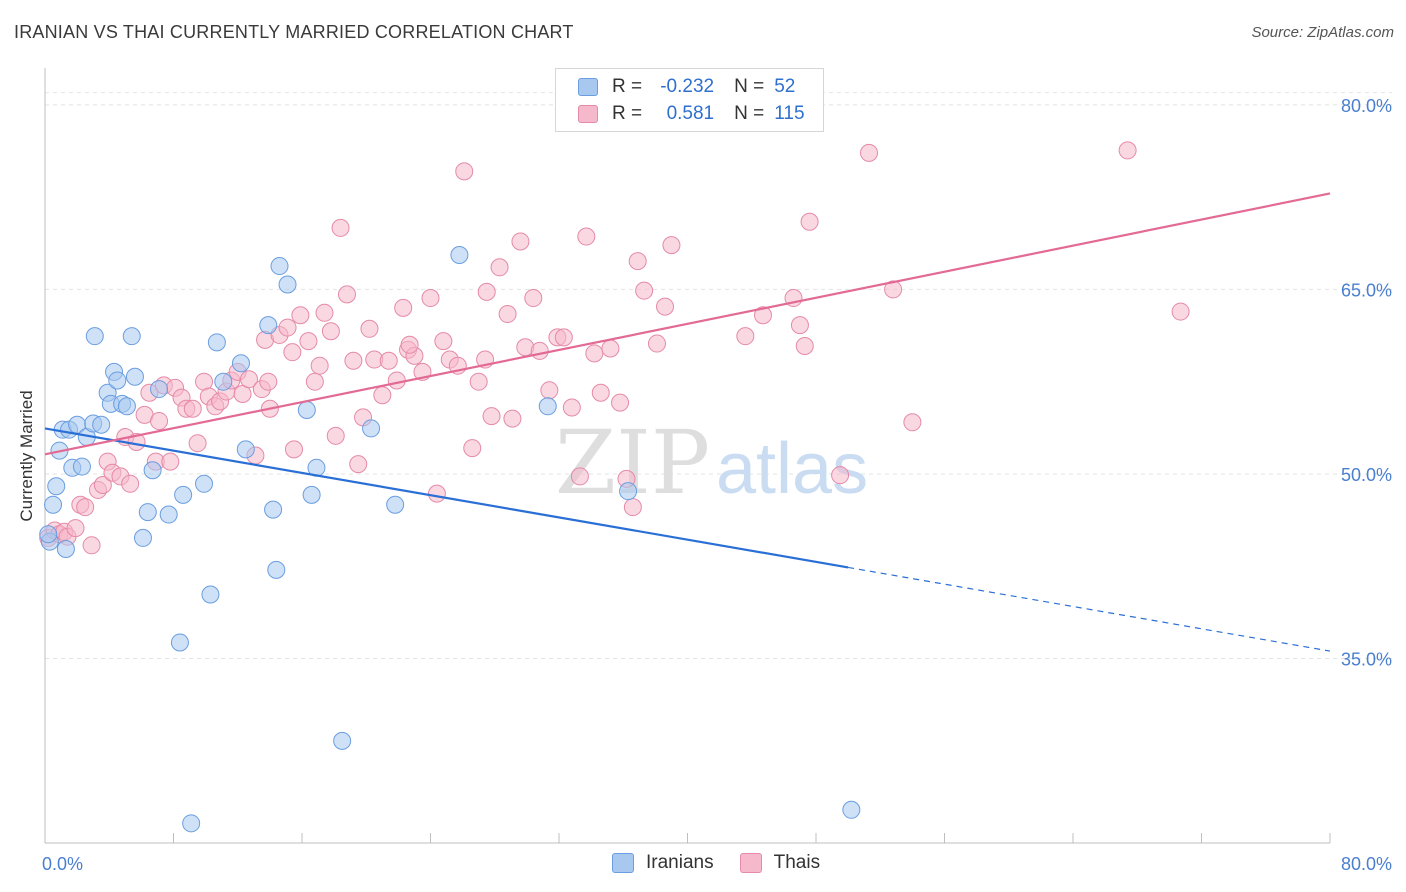 The height and width of the screenshot is (892, 1406). What do you see at coordinates (1366, 383) in the screenshot?
I see `y-tick-labels: 35.0% 50.0% 65.0% 80.0%` at bounding box center [1366, 383].